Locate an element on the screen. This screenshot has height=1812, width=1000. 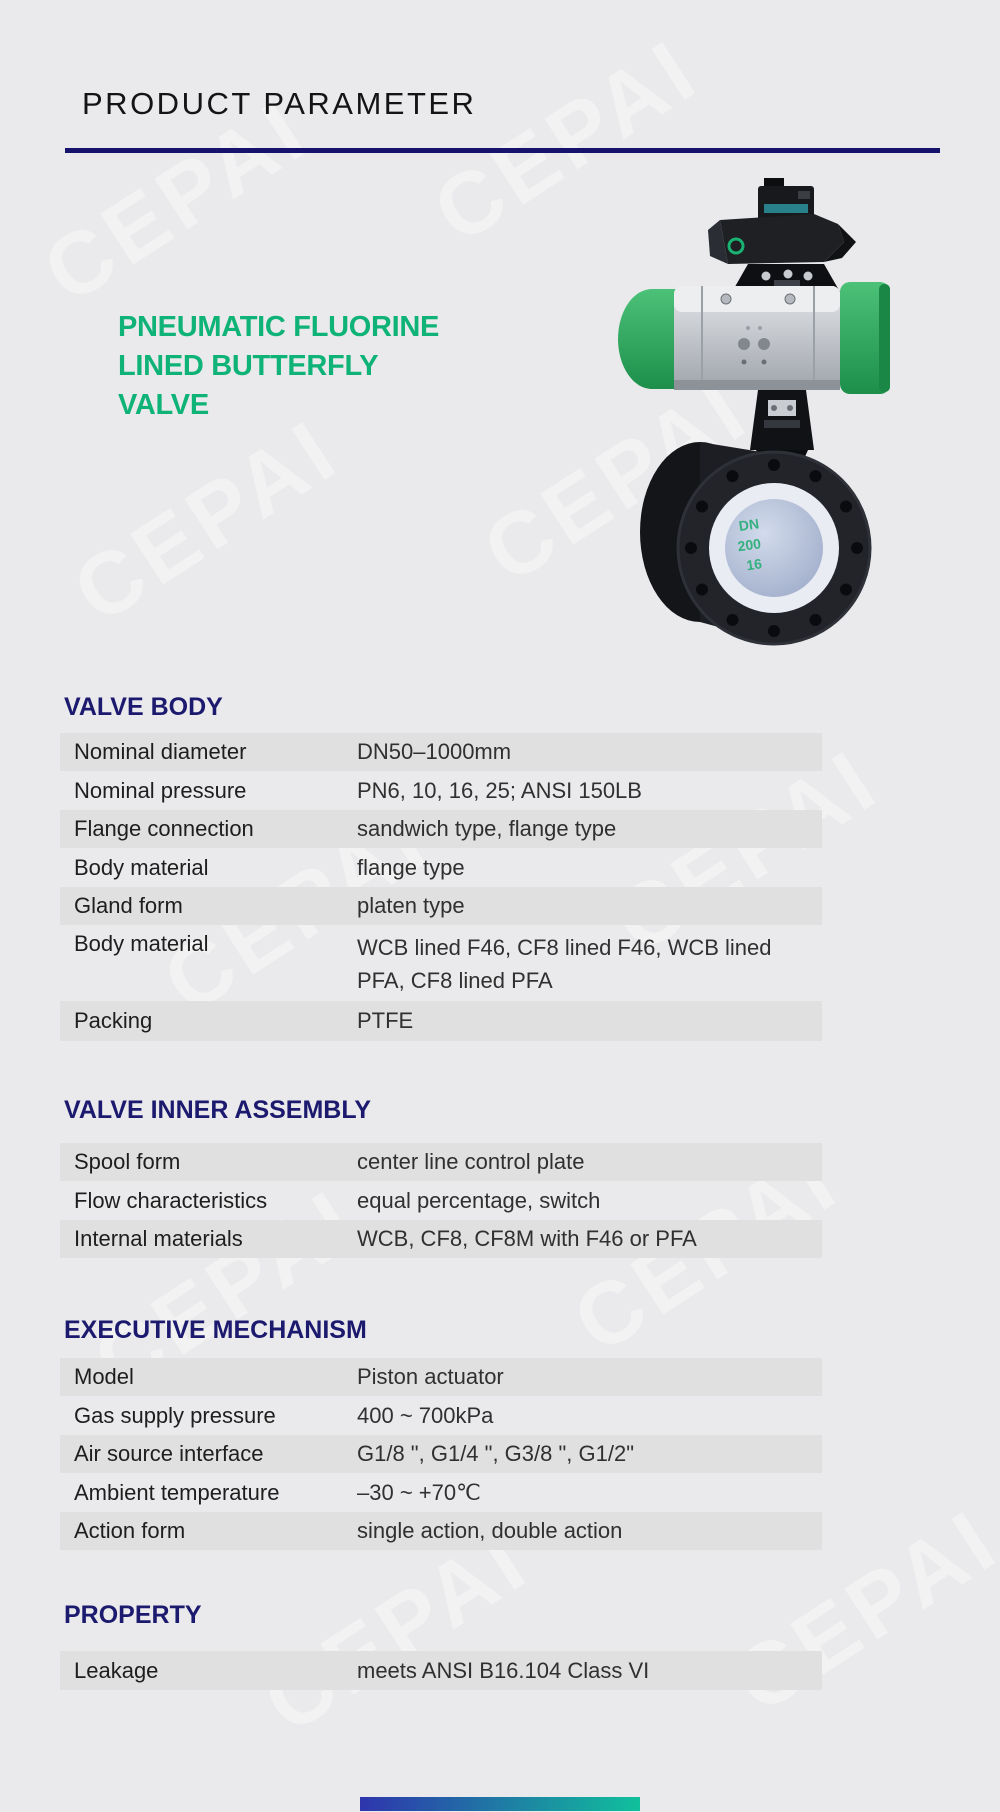
section-heading-property: PROPERTY is located at coordinates (133, 1615).